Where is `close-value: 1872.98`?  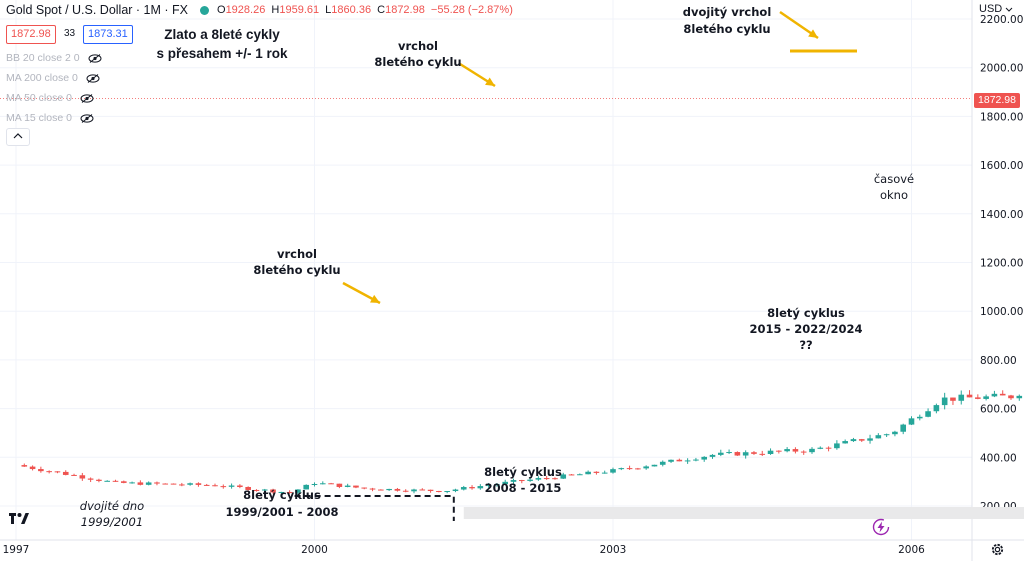 close-value: 1872.98 is located at coordinates (405, 10).